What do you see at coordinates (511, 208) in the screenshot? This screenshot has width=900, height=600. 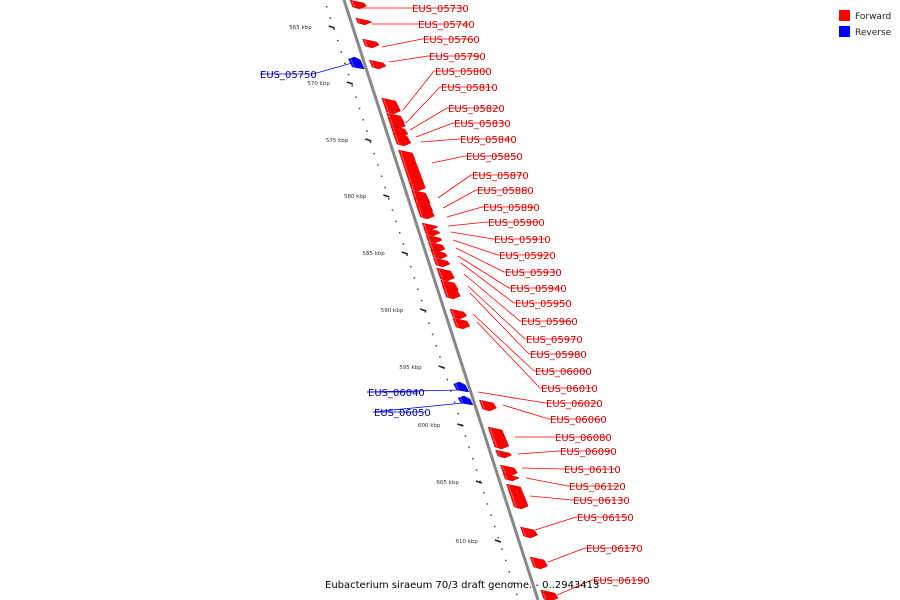 I see `gene-label: EUS_05890` at bounding box center [511, 208].